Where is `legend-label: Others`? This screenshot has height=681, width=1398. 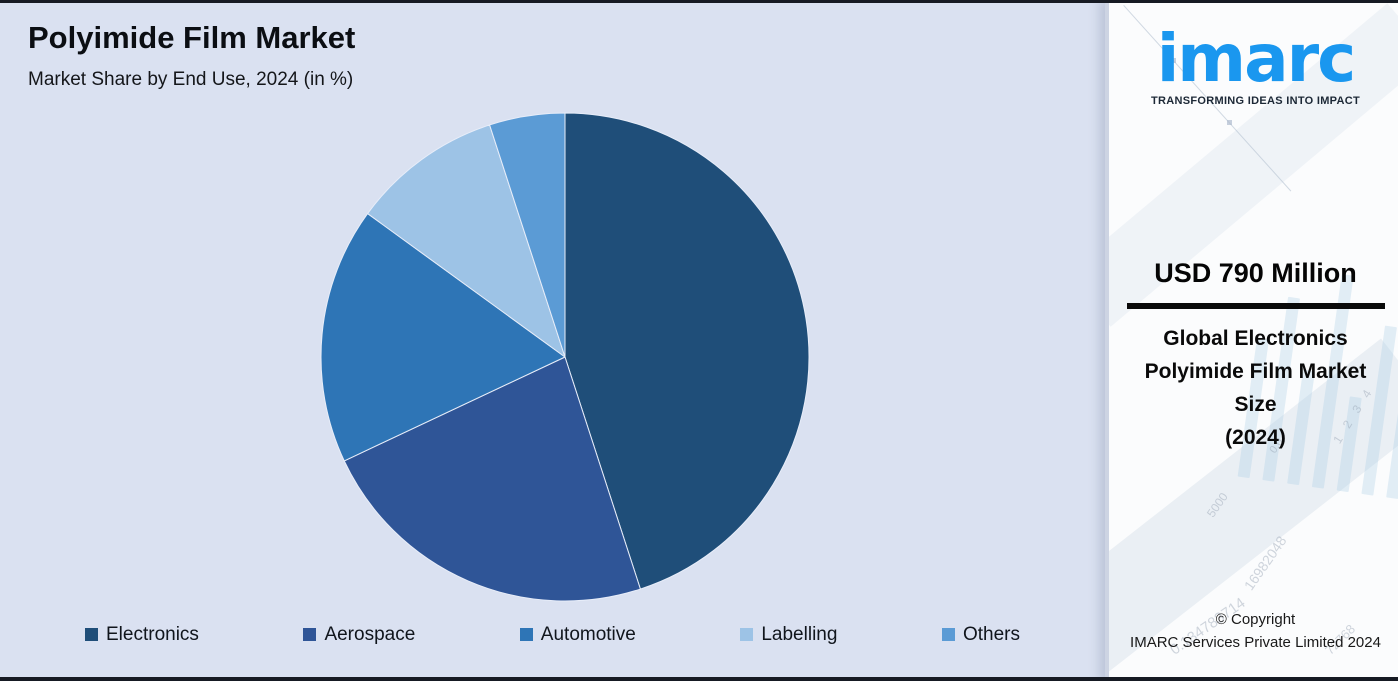
legend-label: Others is located at coordinates (991, 634).